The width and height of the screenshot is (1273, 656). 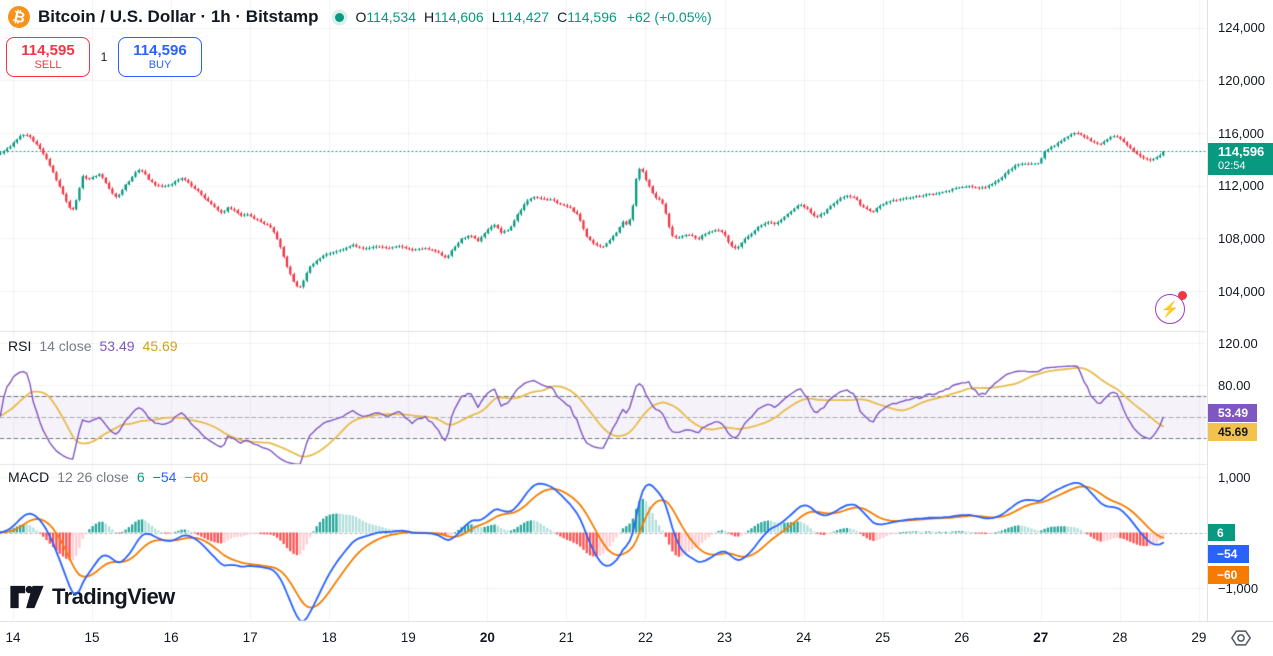 I want to click on macd-params: 12 26 close, so click(x=93, y=477).